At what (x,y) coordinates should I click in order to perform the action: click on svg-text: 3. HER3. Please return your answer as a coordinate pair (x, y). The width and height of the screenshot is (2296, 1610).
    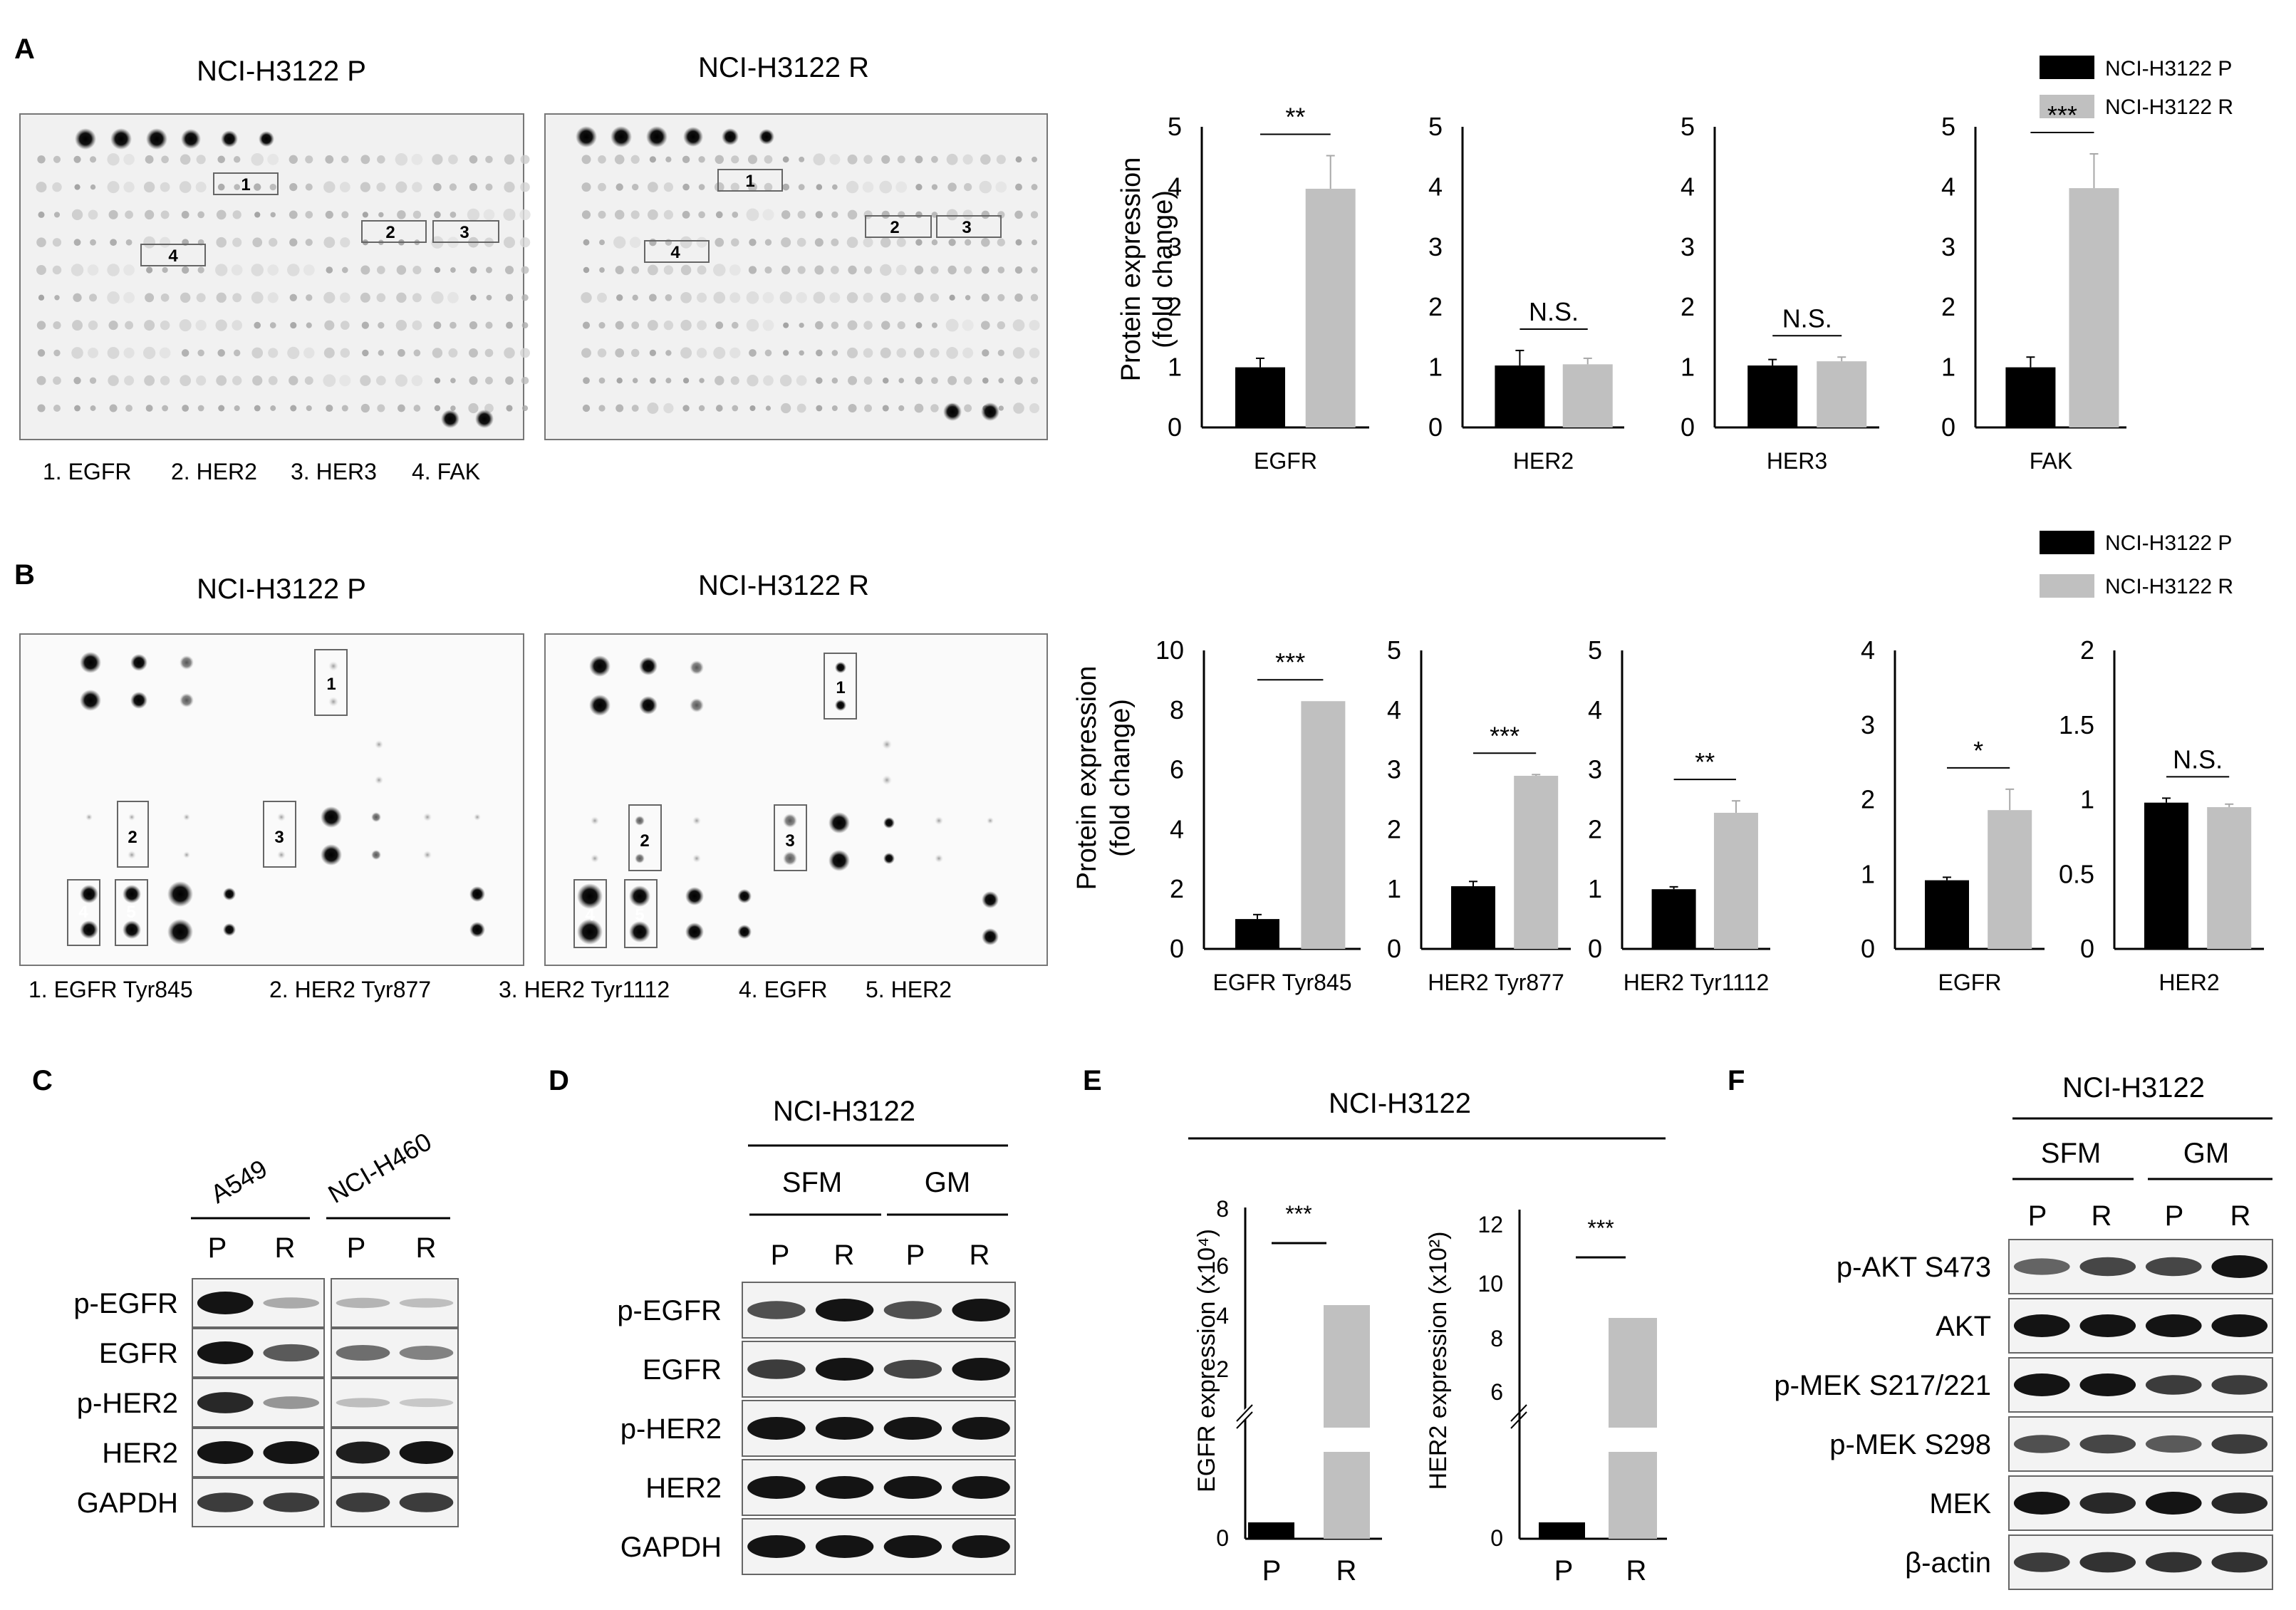
    Looking at the image, I should click on (334, 471).